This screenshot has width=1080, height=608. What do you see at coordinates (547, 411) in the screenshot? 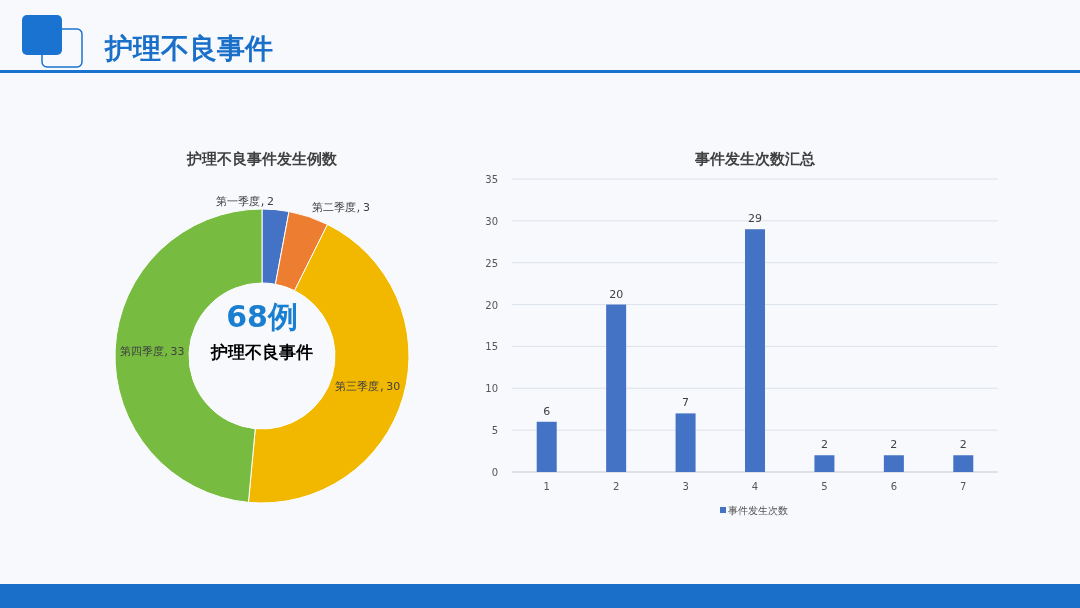
I see `data-label: 6` at bounding box center [547, 411].